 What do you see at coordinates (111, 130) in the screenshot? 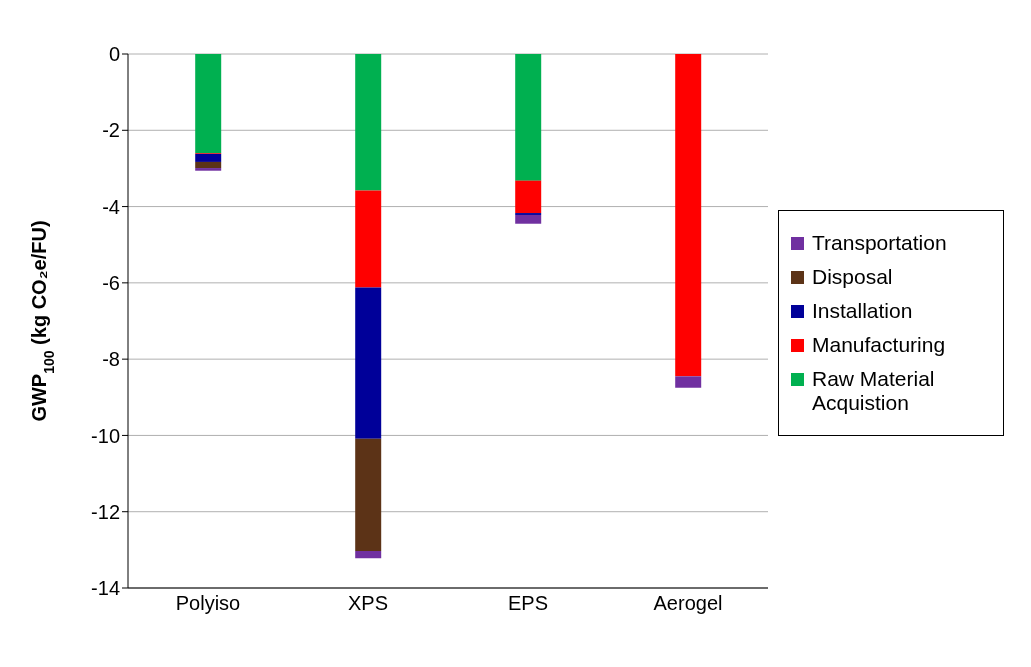
I see `y-tick-label: -2` at bounding box center [111, 130].